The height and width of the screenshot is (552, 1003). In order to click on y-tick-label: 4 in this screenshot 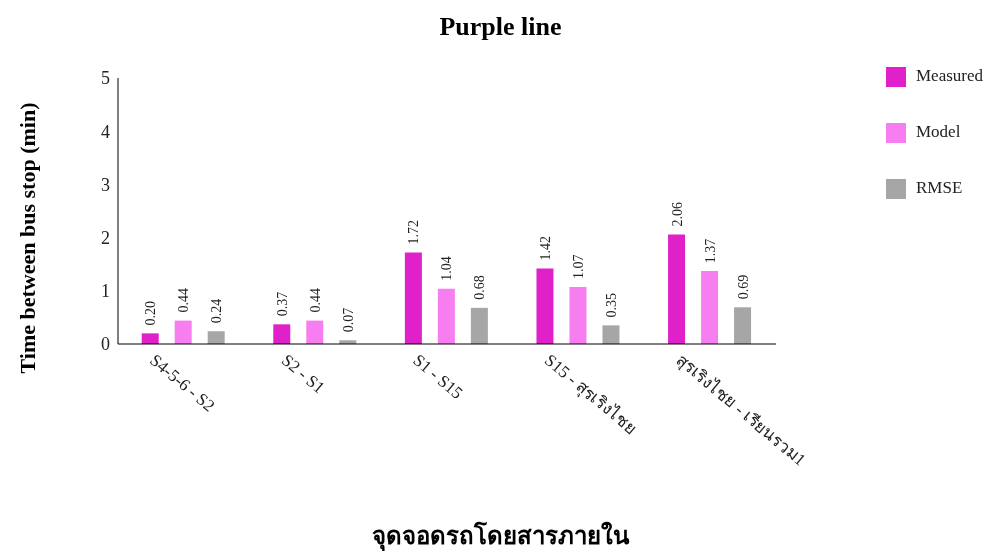, I will do `click(105, 131)`.